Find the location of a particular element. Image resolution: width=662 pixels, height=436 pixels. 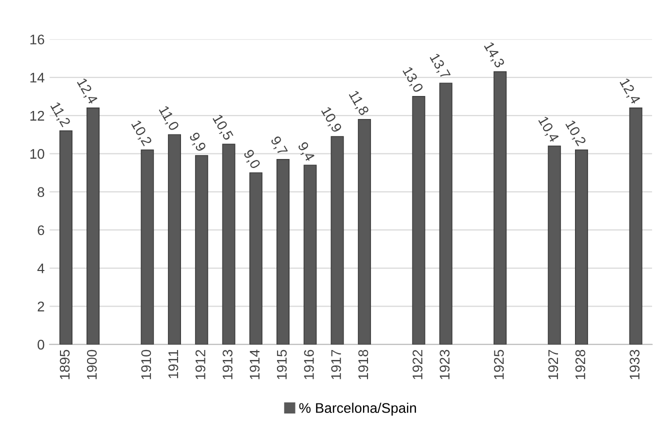

y-tick-label: 6 is located at coordinates (41, 230).